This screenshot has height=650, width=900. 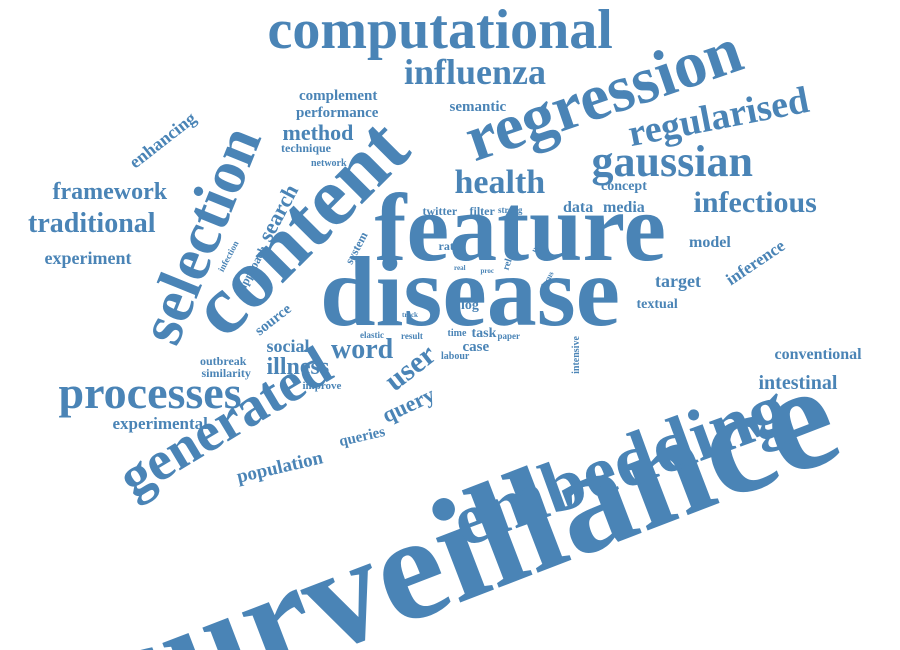 What do you see at coordinates (510, 209) in the screenshot?
I see `word-strong: strong` at bounding box center [510, 209].